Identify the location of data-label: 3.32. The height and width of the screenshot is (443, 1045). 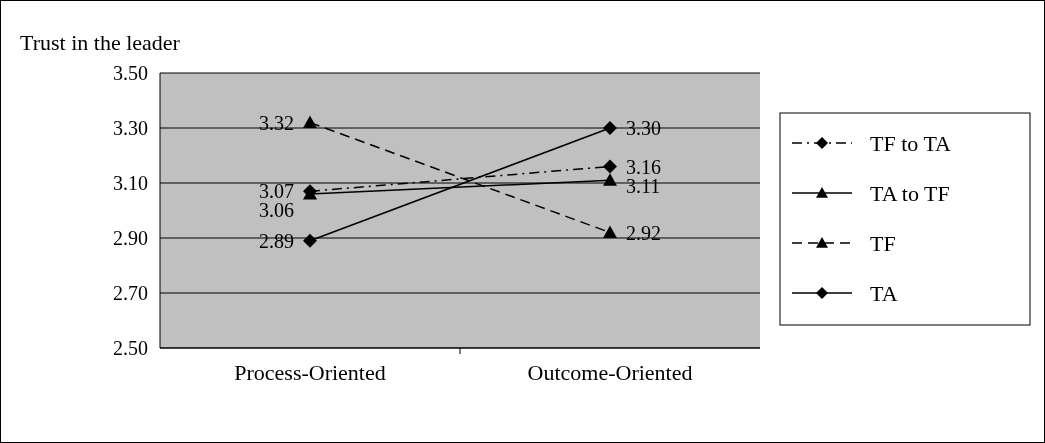
(276, 122).